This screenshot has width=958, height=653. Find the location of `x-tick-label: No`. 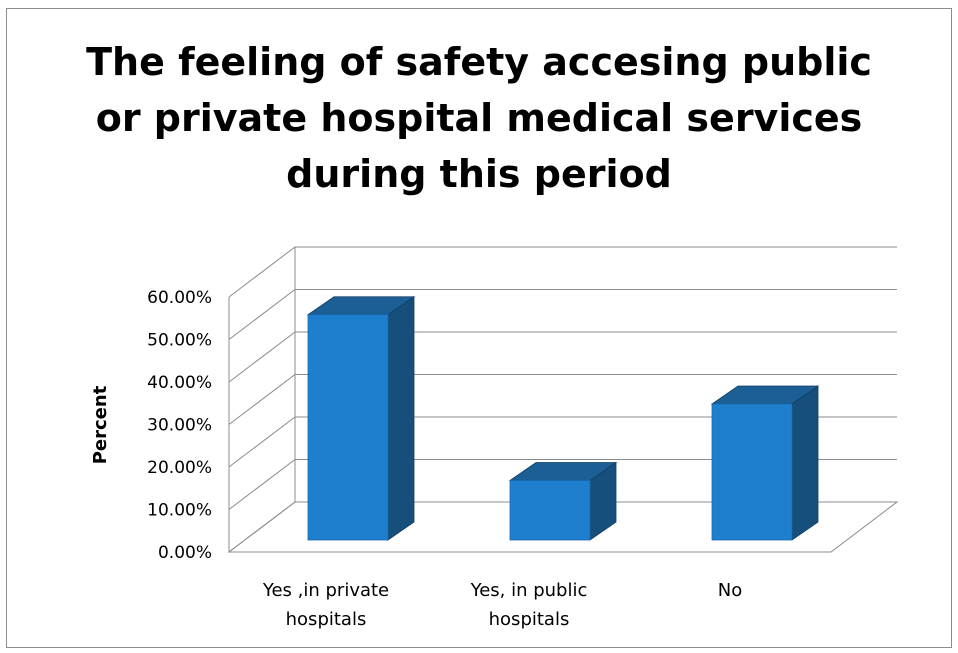

x-tick-label: No is located at coordinates (730, 590).